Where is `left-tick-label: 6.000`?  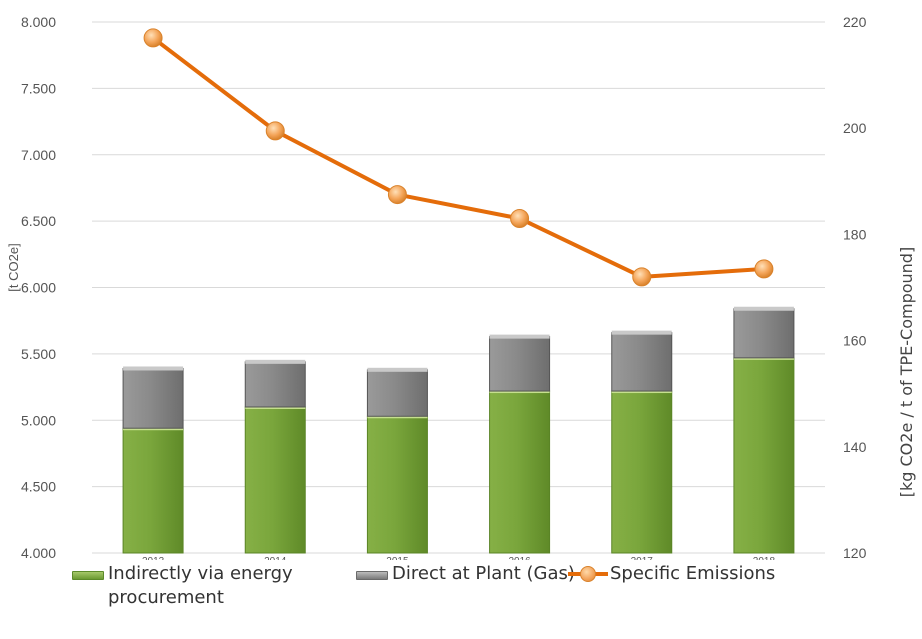
left-tick-label: 6.000 is located at coordinates (38, 288).